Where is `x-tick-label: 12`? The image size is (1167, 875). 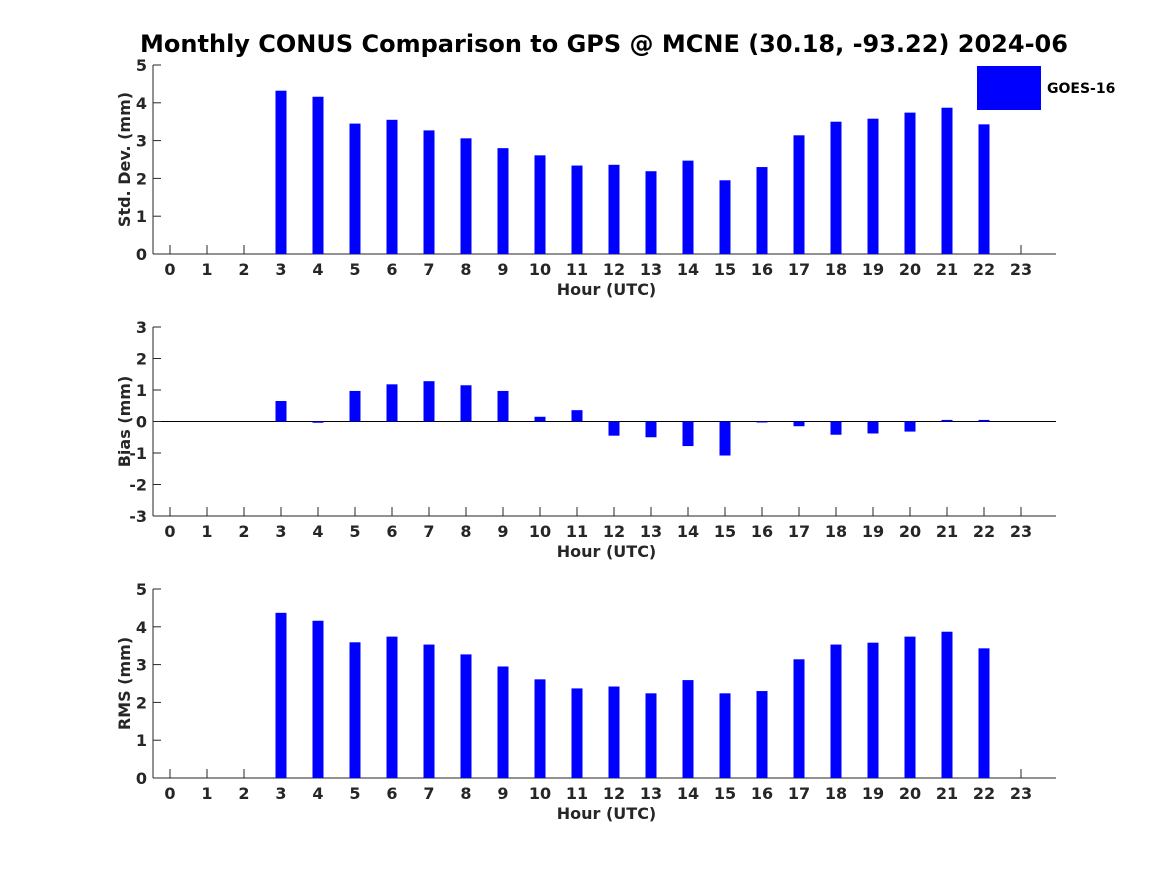 x-tick-label: 12 is located at coordinates (614, 793).